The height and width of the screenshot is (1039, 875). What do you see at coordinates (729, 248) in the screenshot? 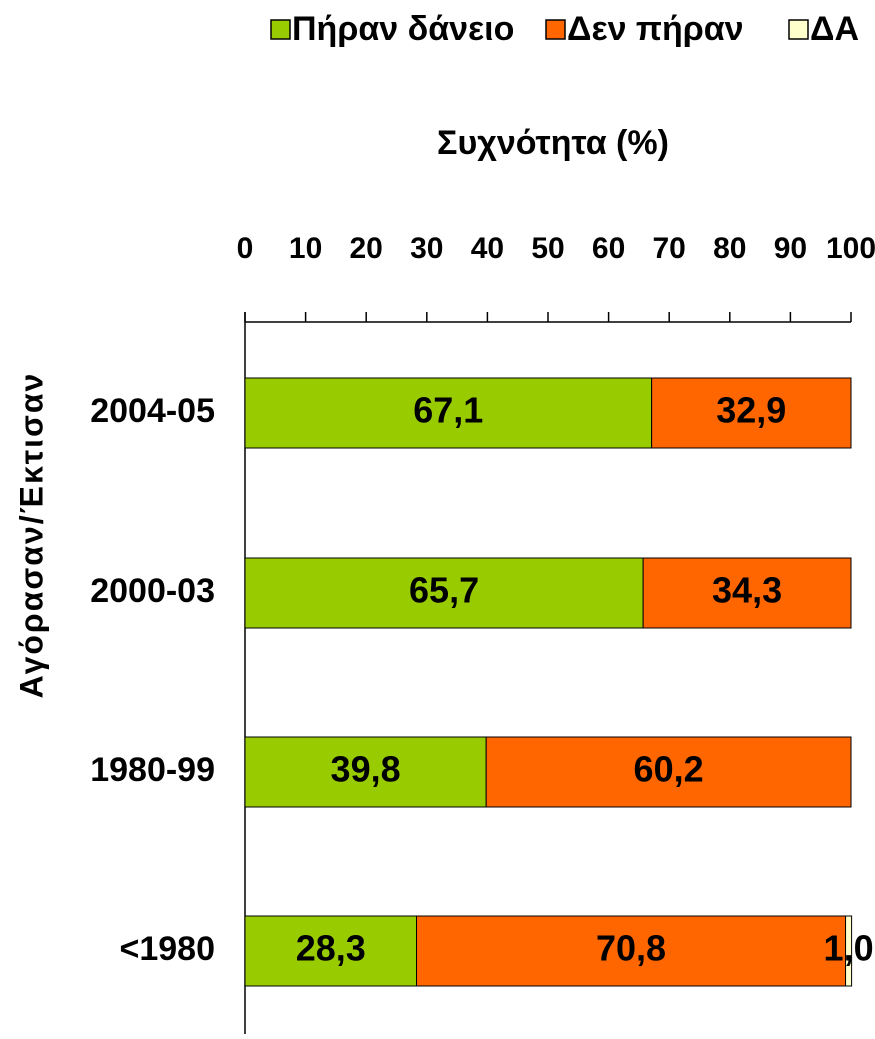
I see `x-tick-label: 80` at bounding box center [729, 248].